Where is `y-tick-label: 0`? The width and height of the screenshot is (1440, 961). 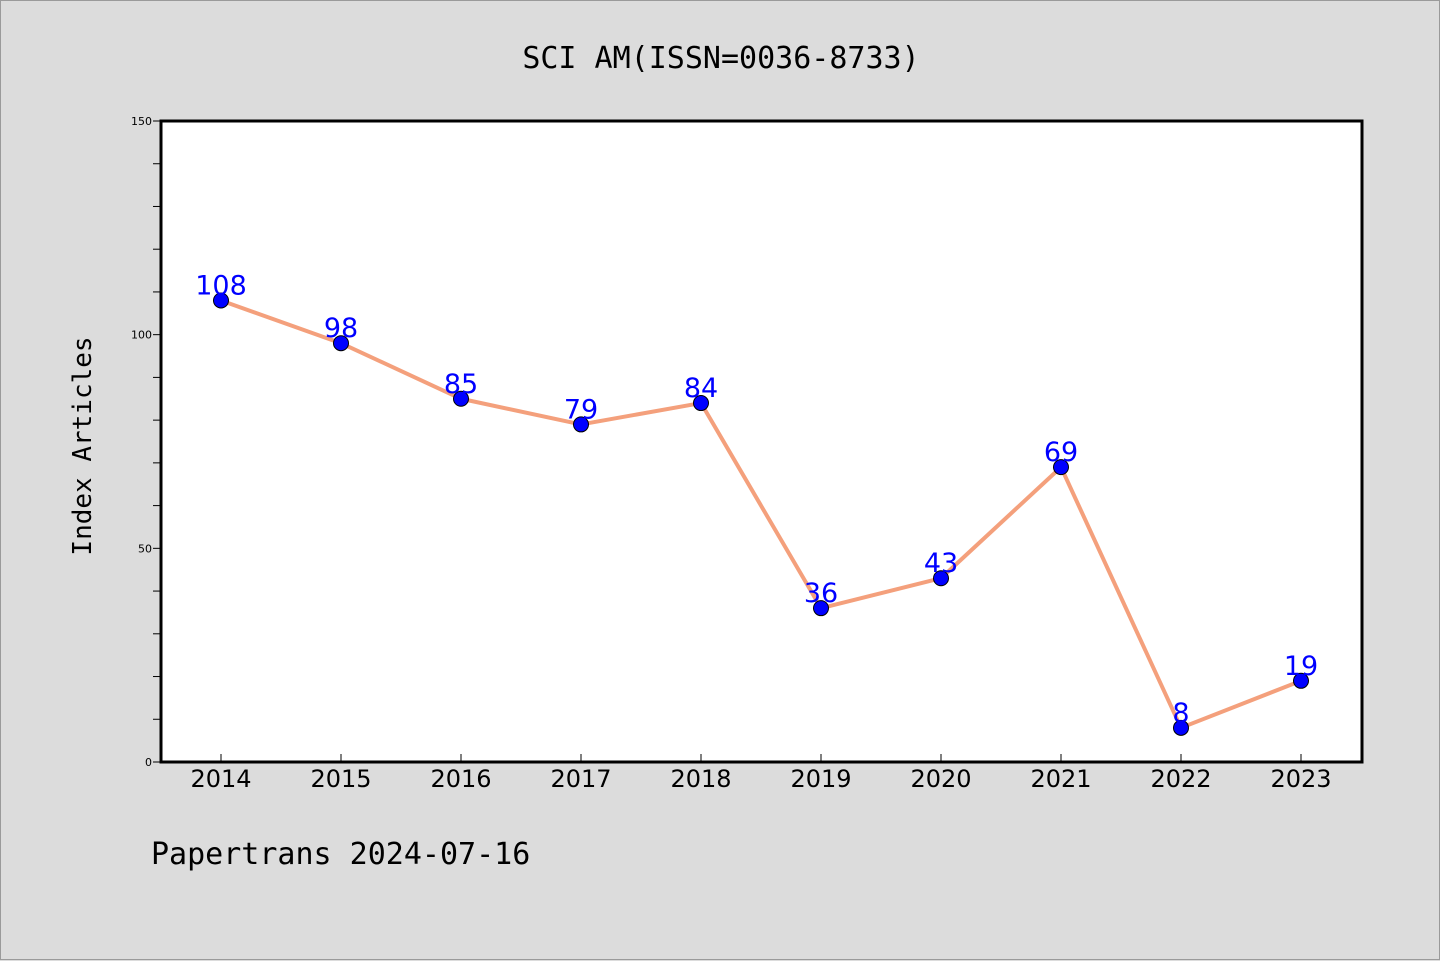 y-tick-label: 0 is located at coordinates (148, 762).